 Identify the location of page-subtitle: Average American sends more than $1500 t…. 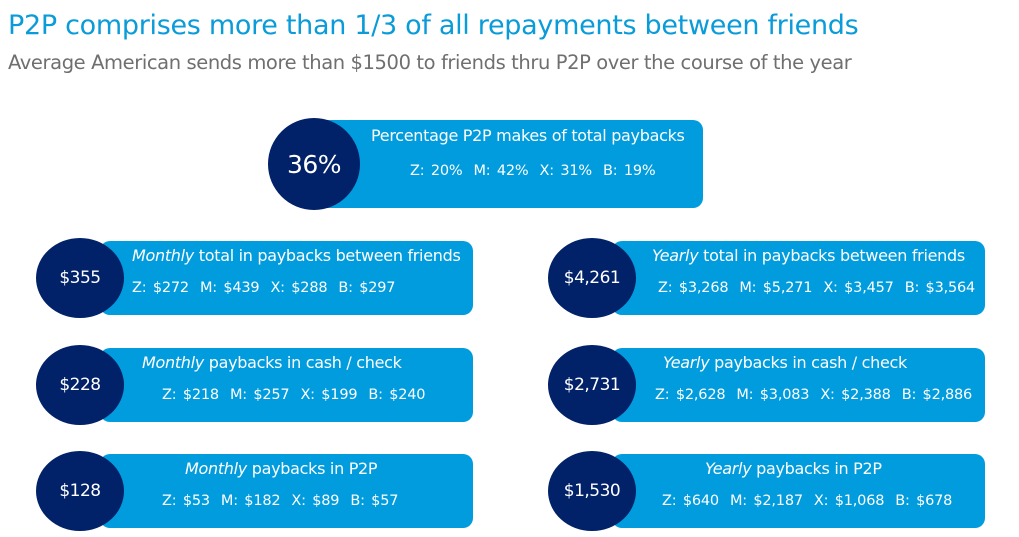
(430, 62).